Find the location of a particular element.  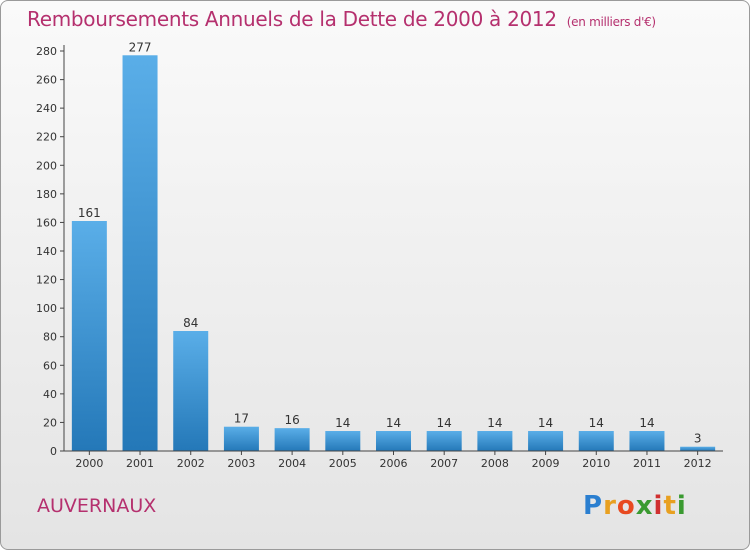

logo-letter: o is located at coordinates (626, 506).